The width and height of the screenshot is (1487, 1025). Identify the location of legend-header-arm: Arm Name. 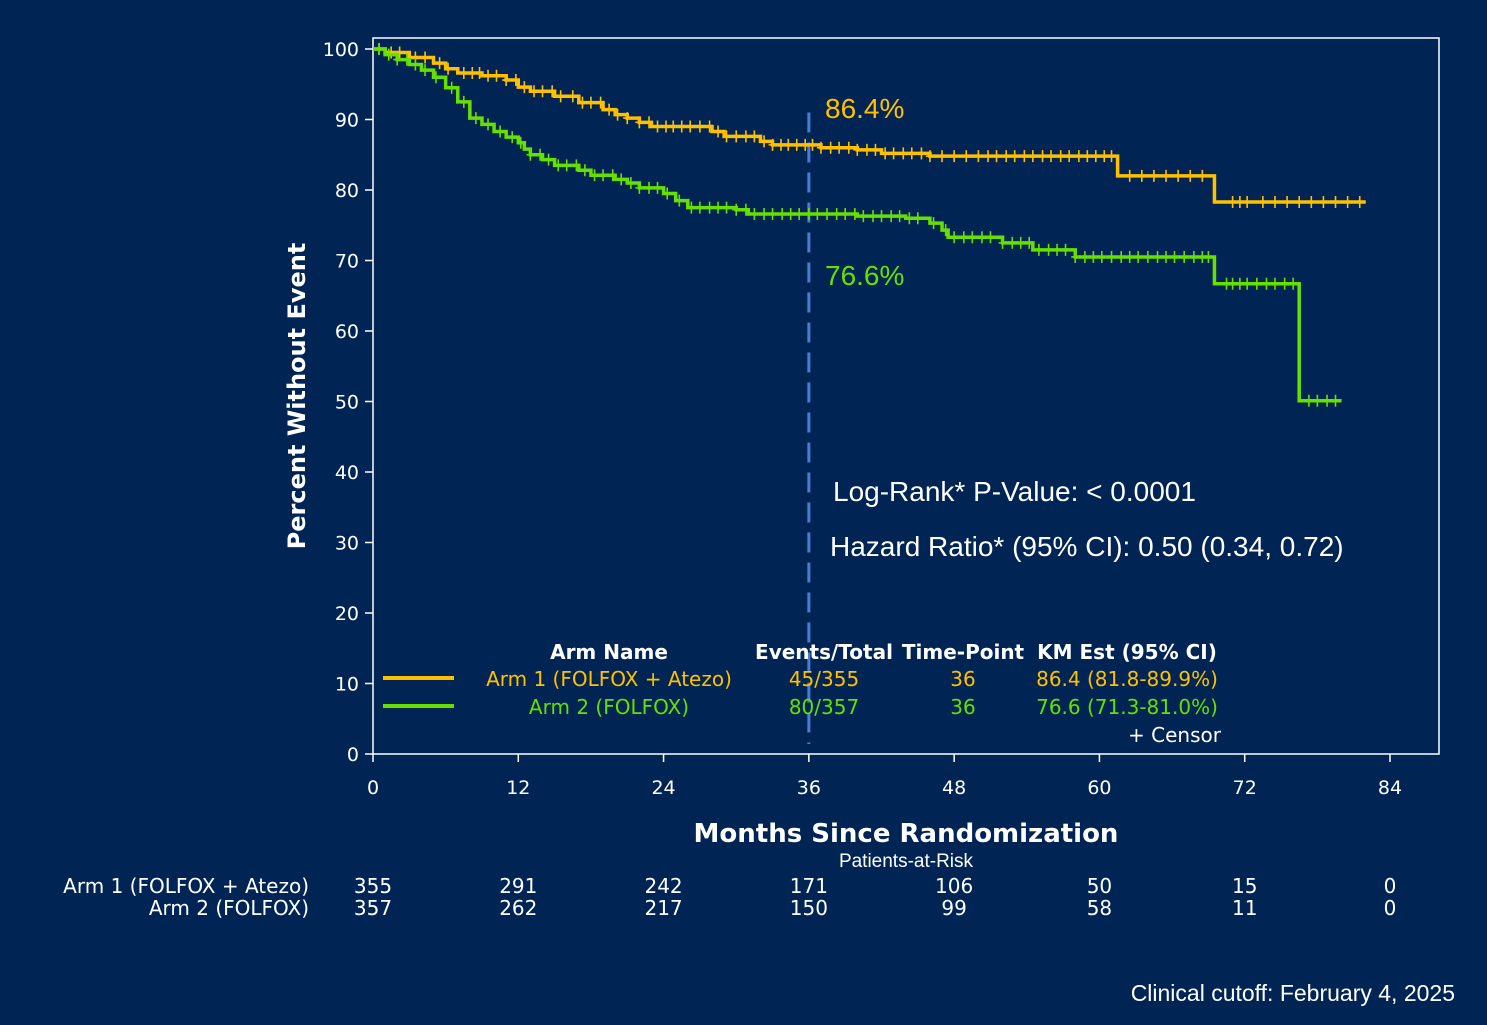
(609, 652).